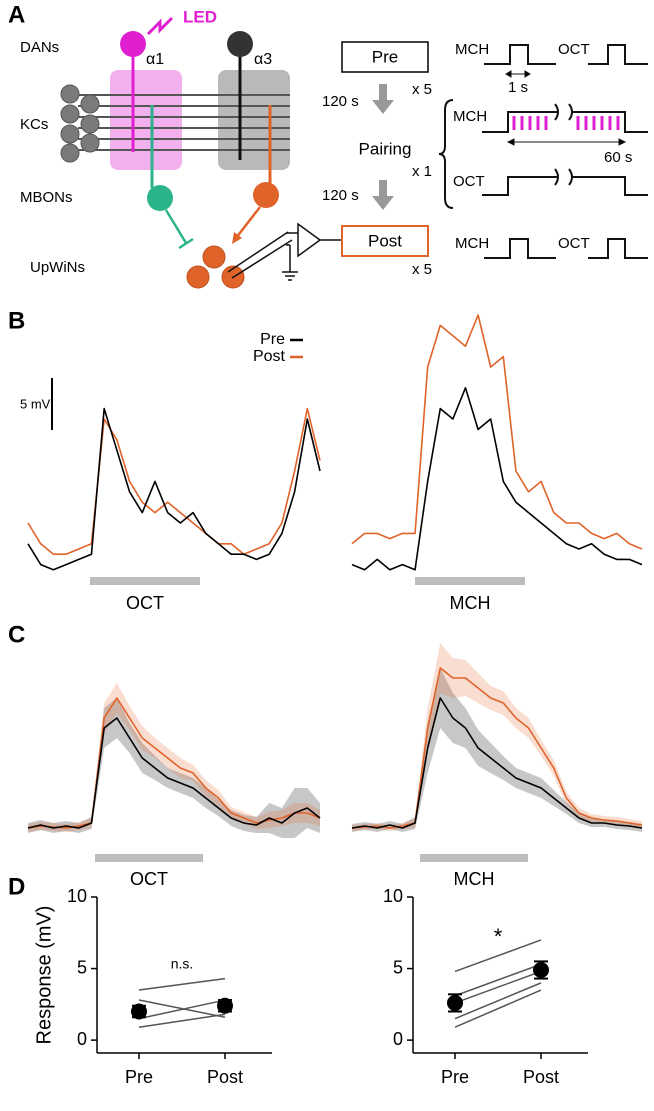  Describe the element at coordinates (182, 964) in the screenshot. I see `annotation: n.s.` at that location.